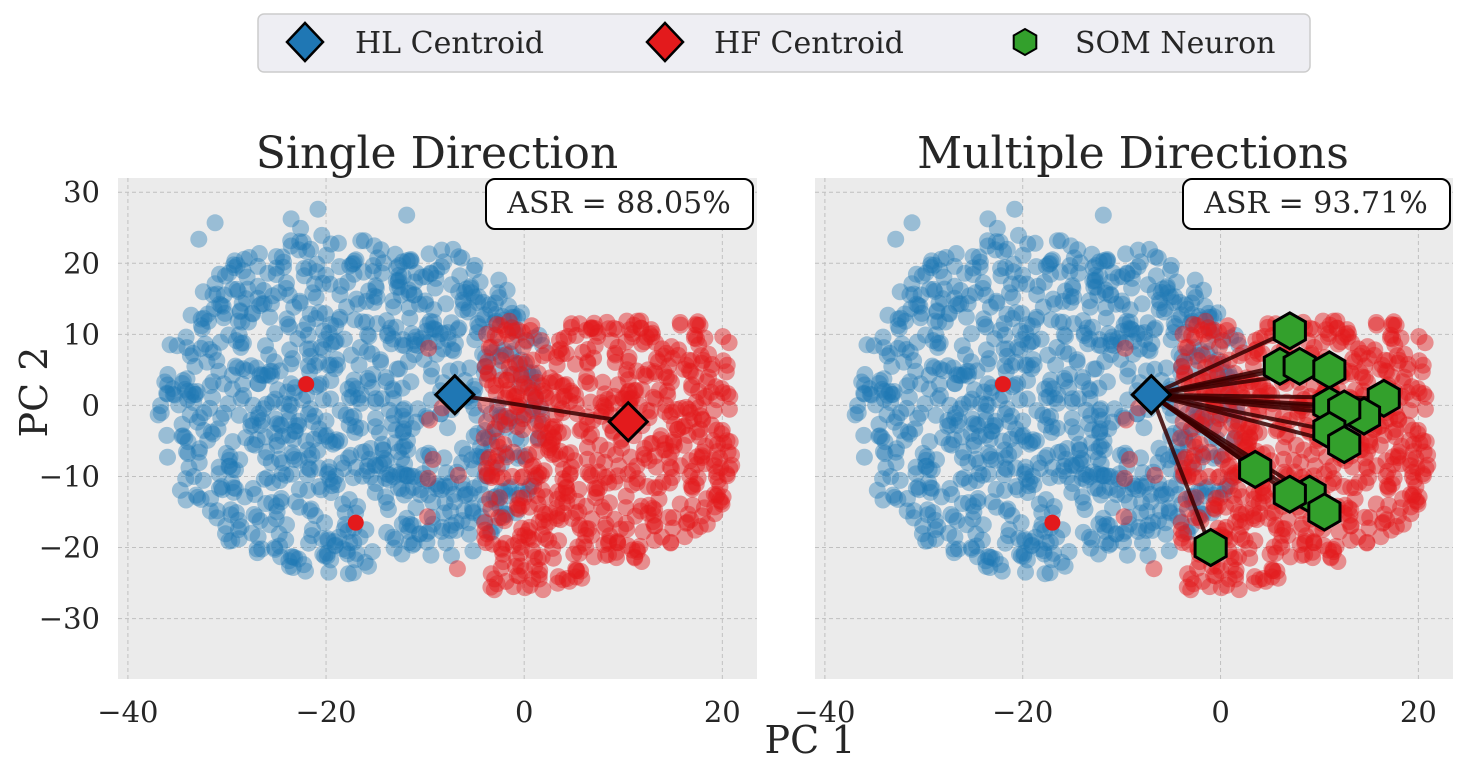 The image size is (1468, 776). What do you see at coordinates (1315, 203) in the screenshot?
I see `asr-label-multiple: ASR = 93.71%` at bounding box center [1315, 203].